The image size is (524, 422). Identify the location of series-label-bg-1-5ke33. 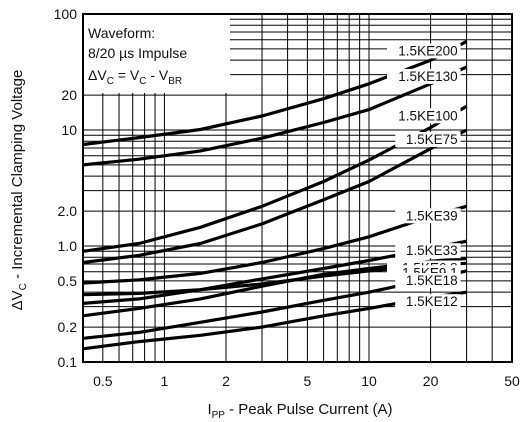
(428, 251).